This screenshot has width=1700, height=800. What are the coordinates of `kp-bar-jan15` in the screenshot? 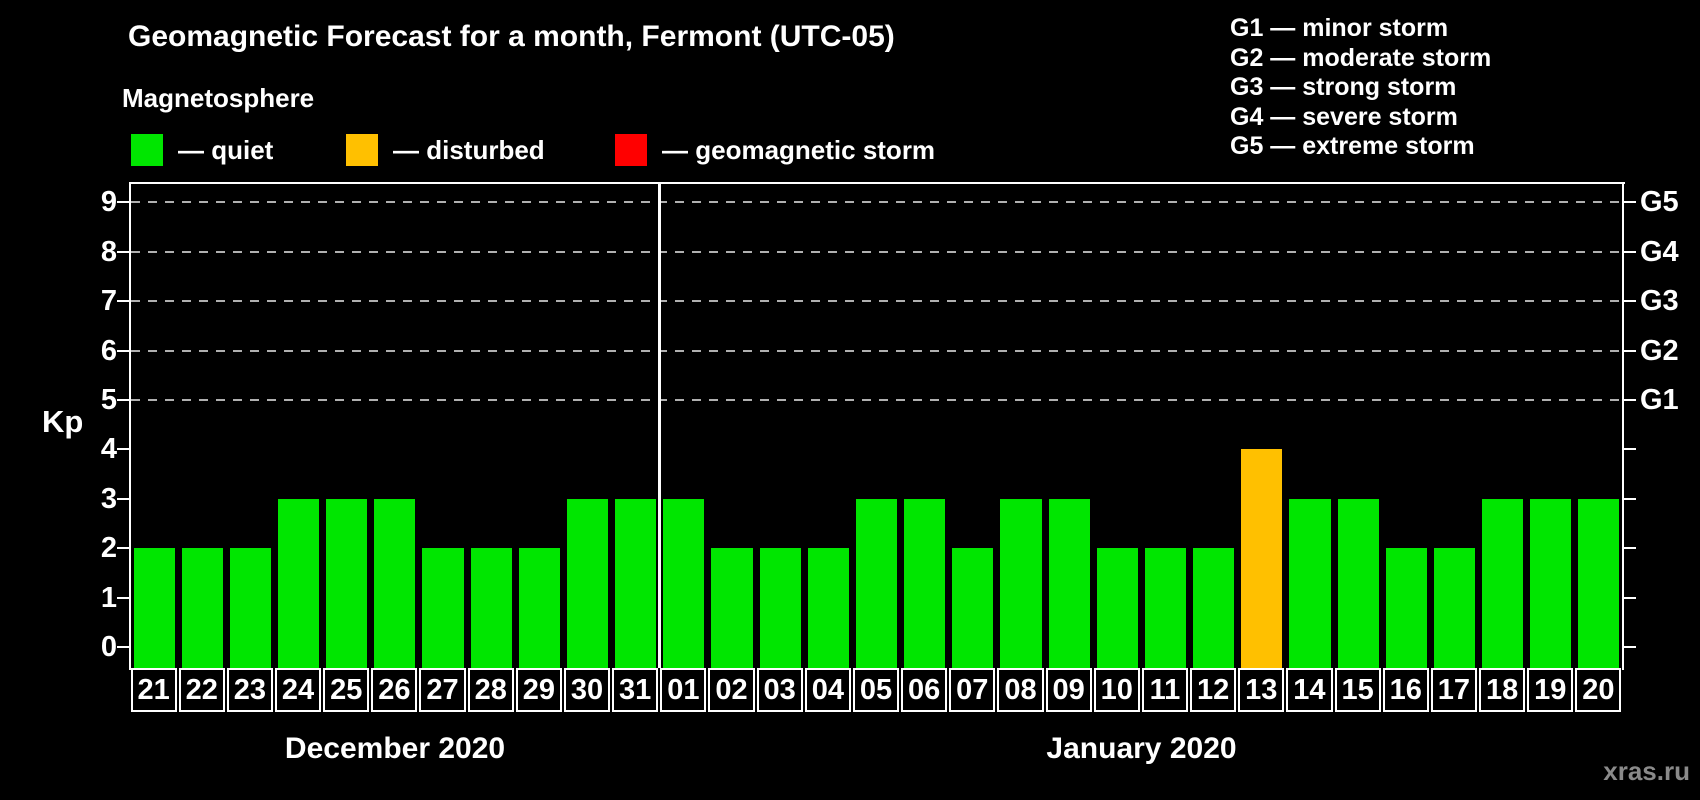 It's located at (1358, 583).